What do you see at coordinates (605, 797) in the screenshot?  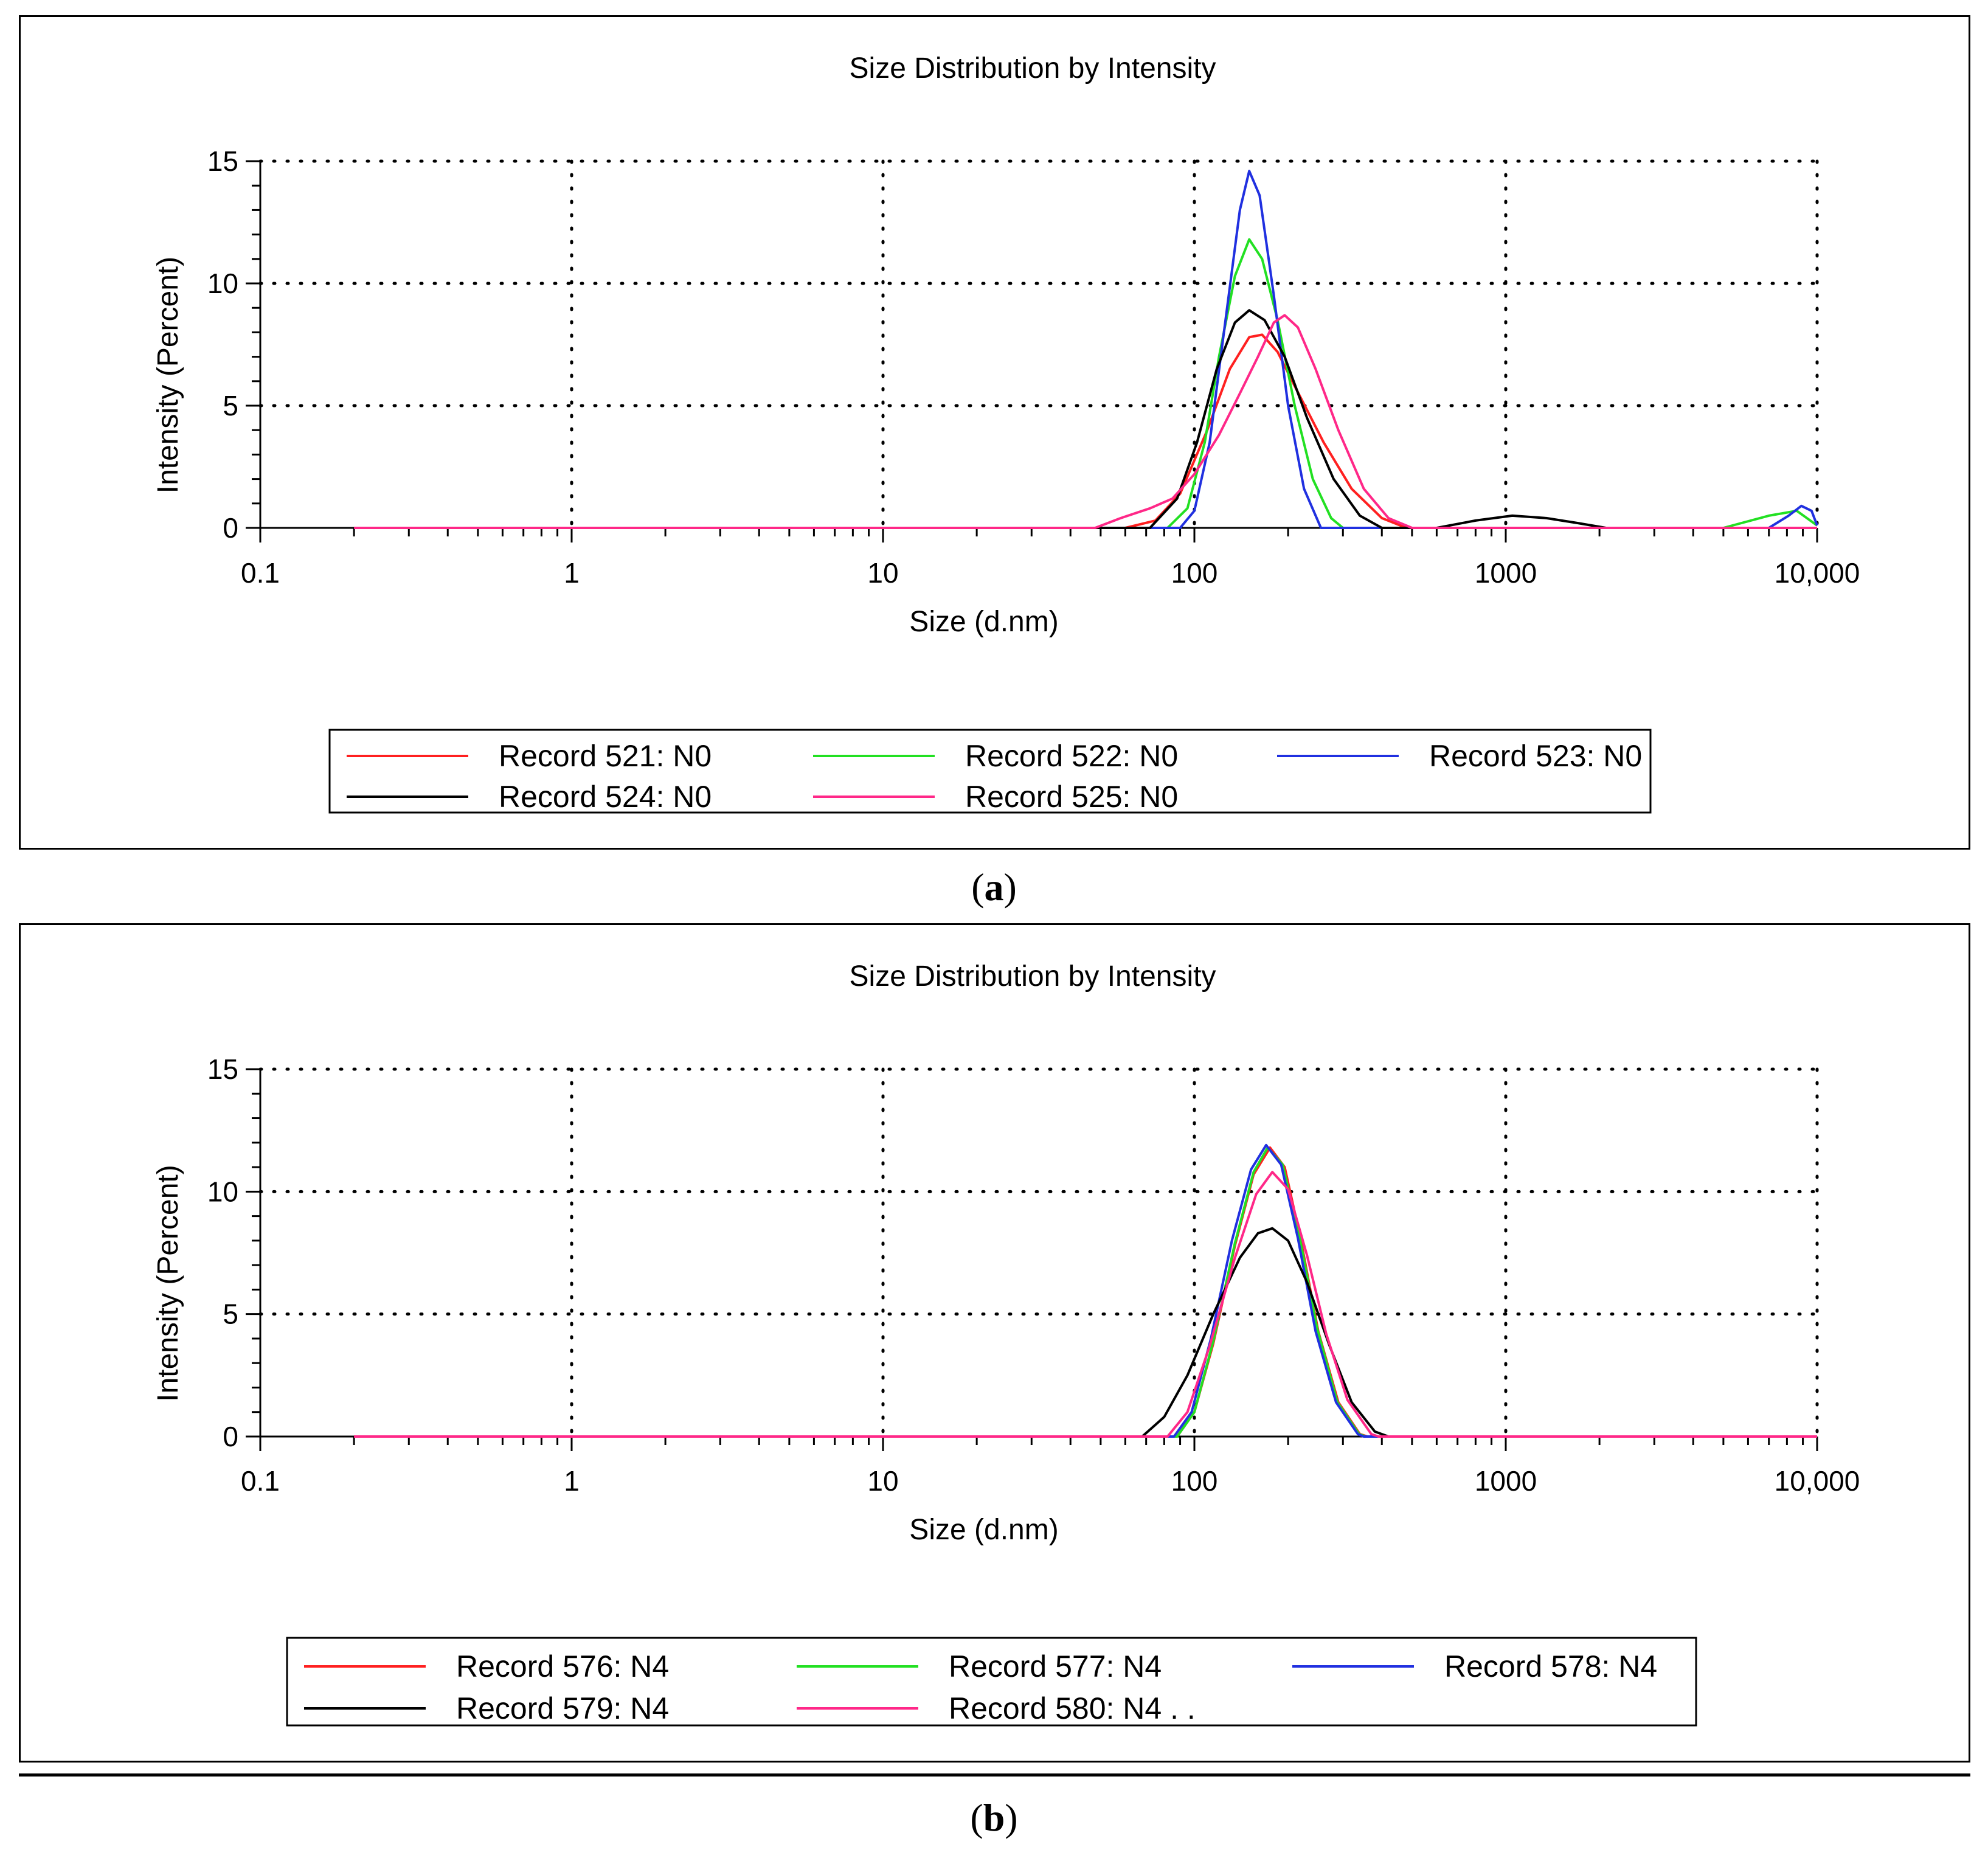 I see `legend-label: Record 524: N0` at bounding box center [605, 797].